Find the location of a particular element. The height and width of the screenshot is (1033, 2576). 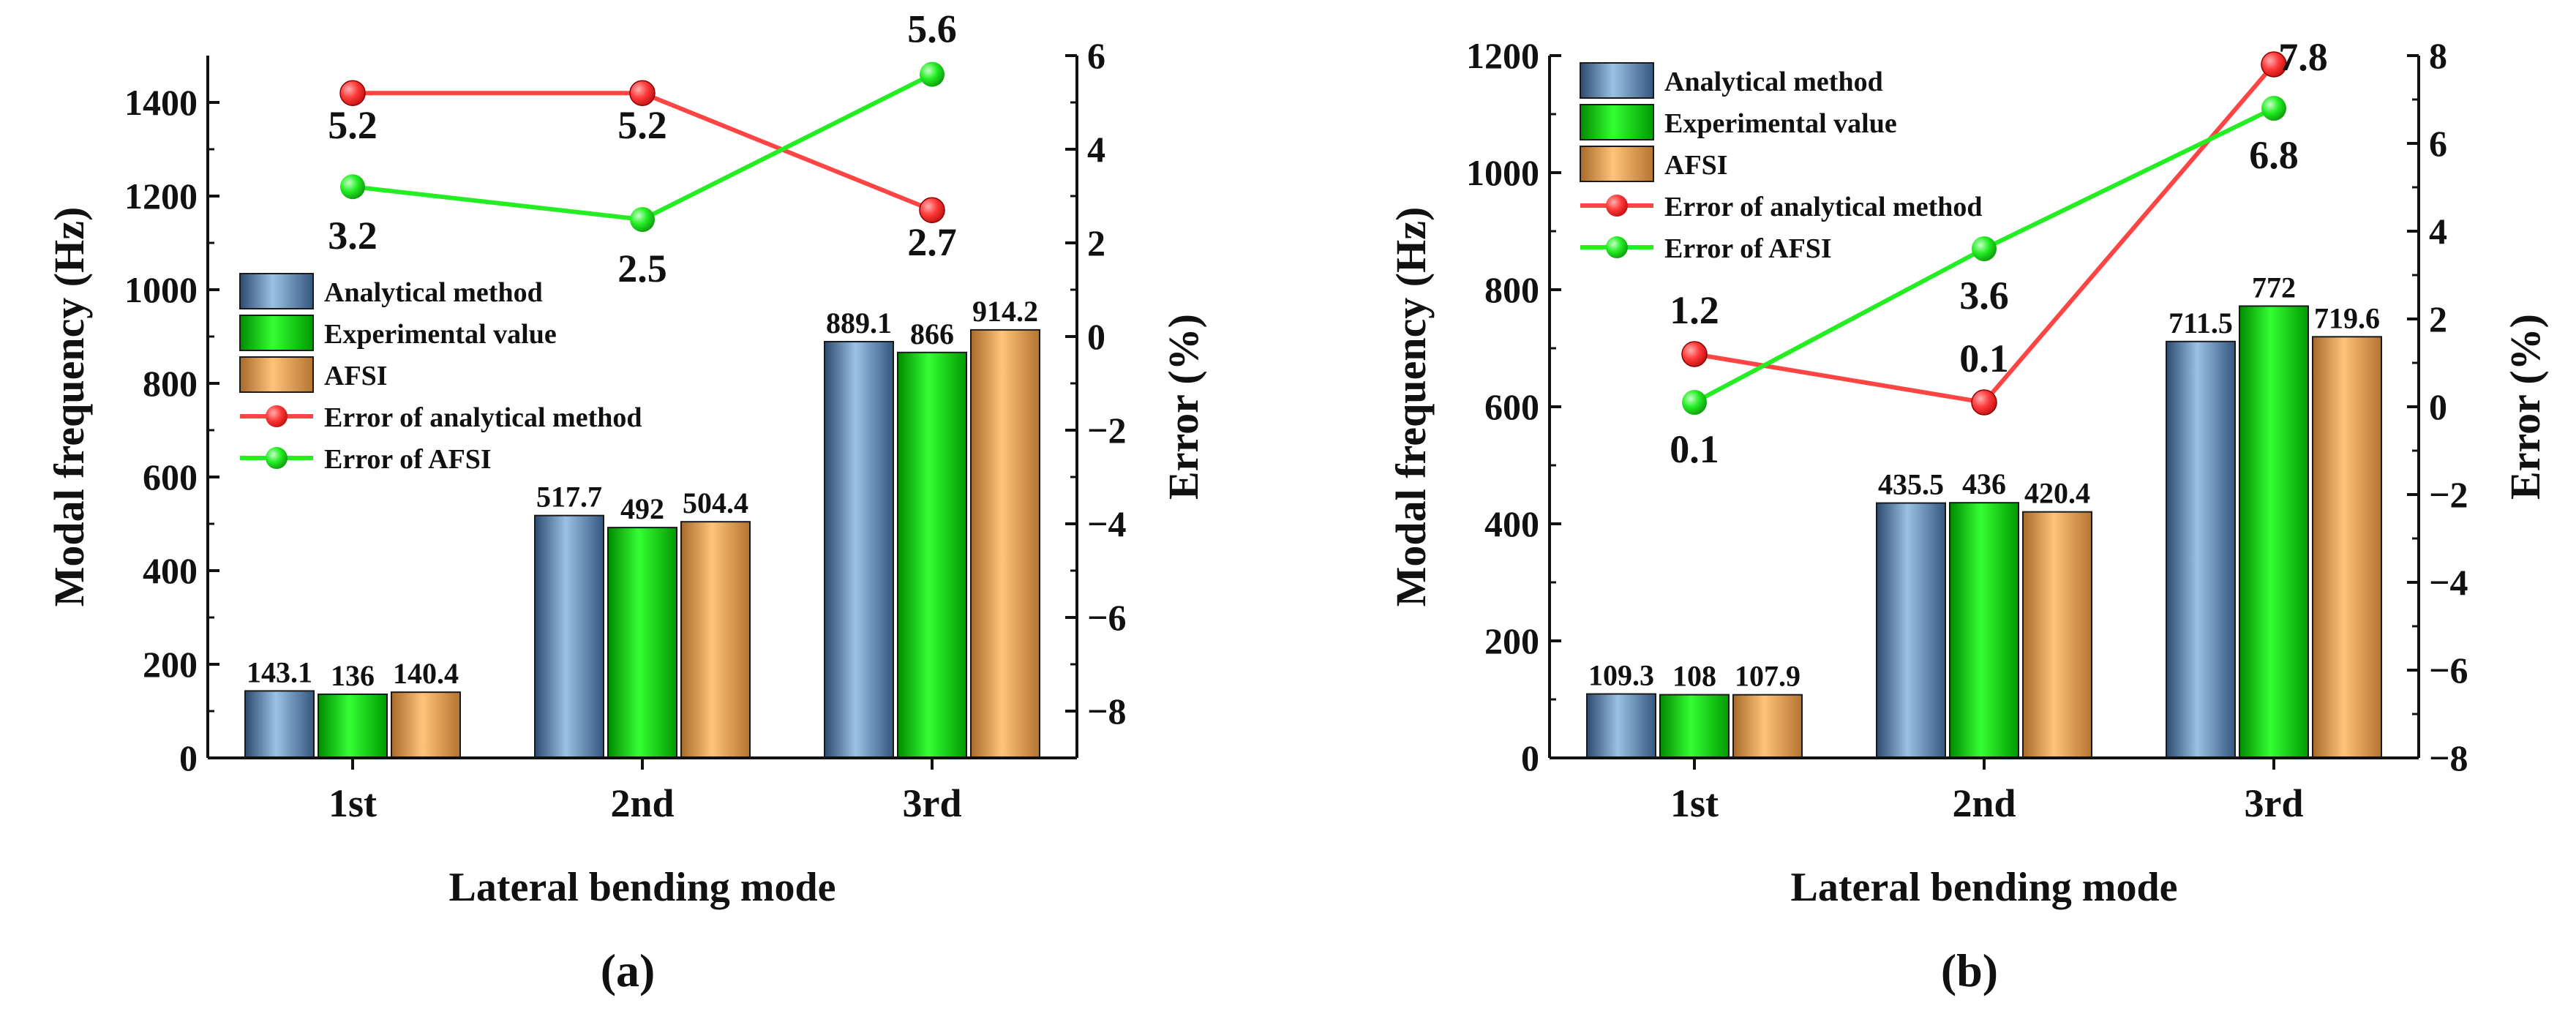

y2-axis-title: Error (%) is located at coordinates (1183, 407).